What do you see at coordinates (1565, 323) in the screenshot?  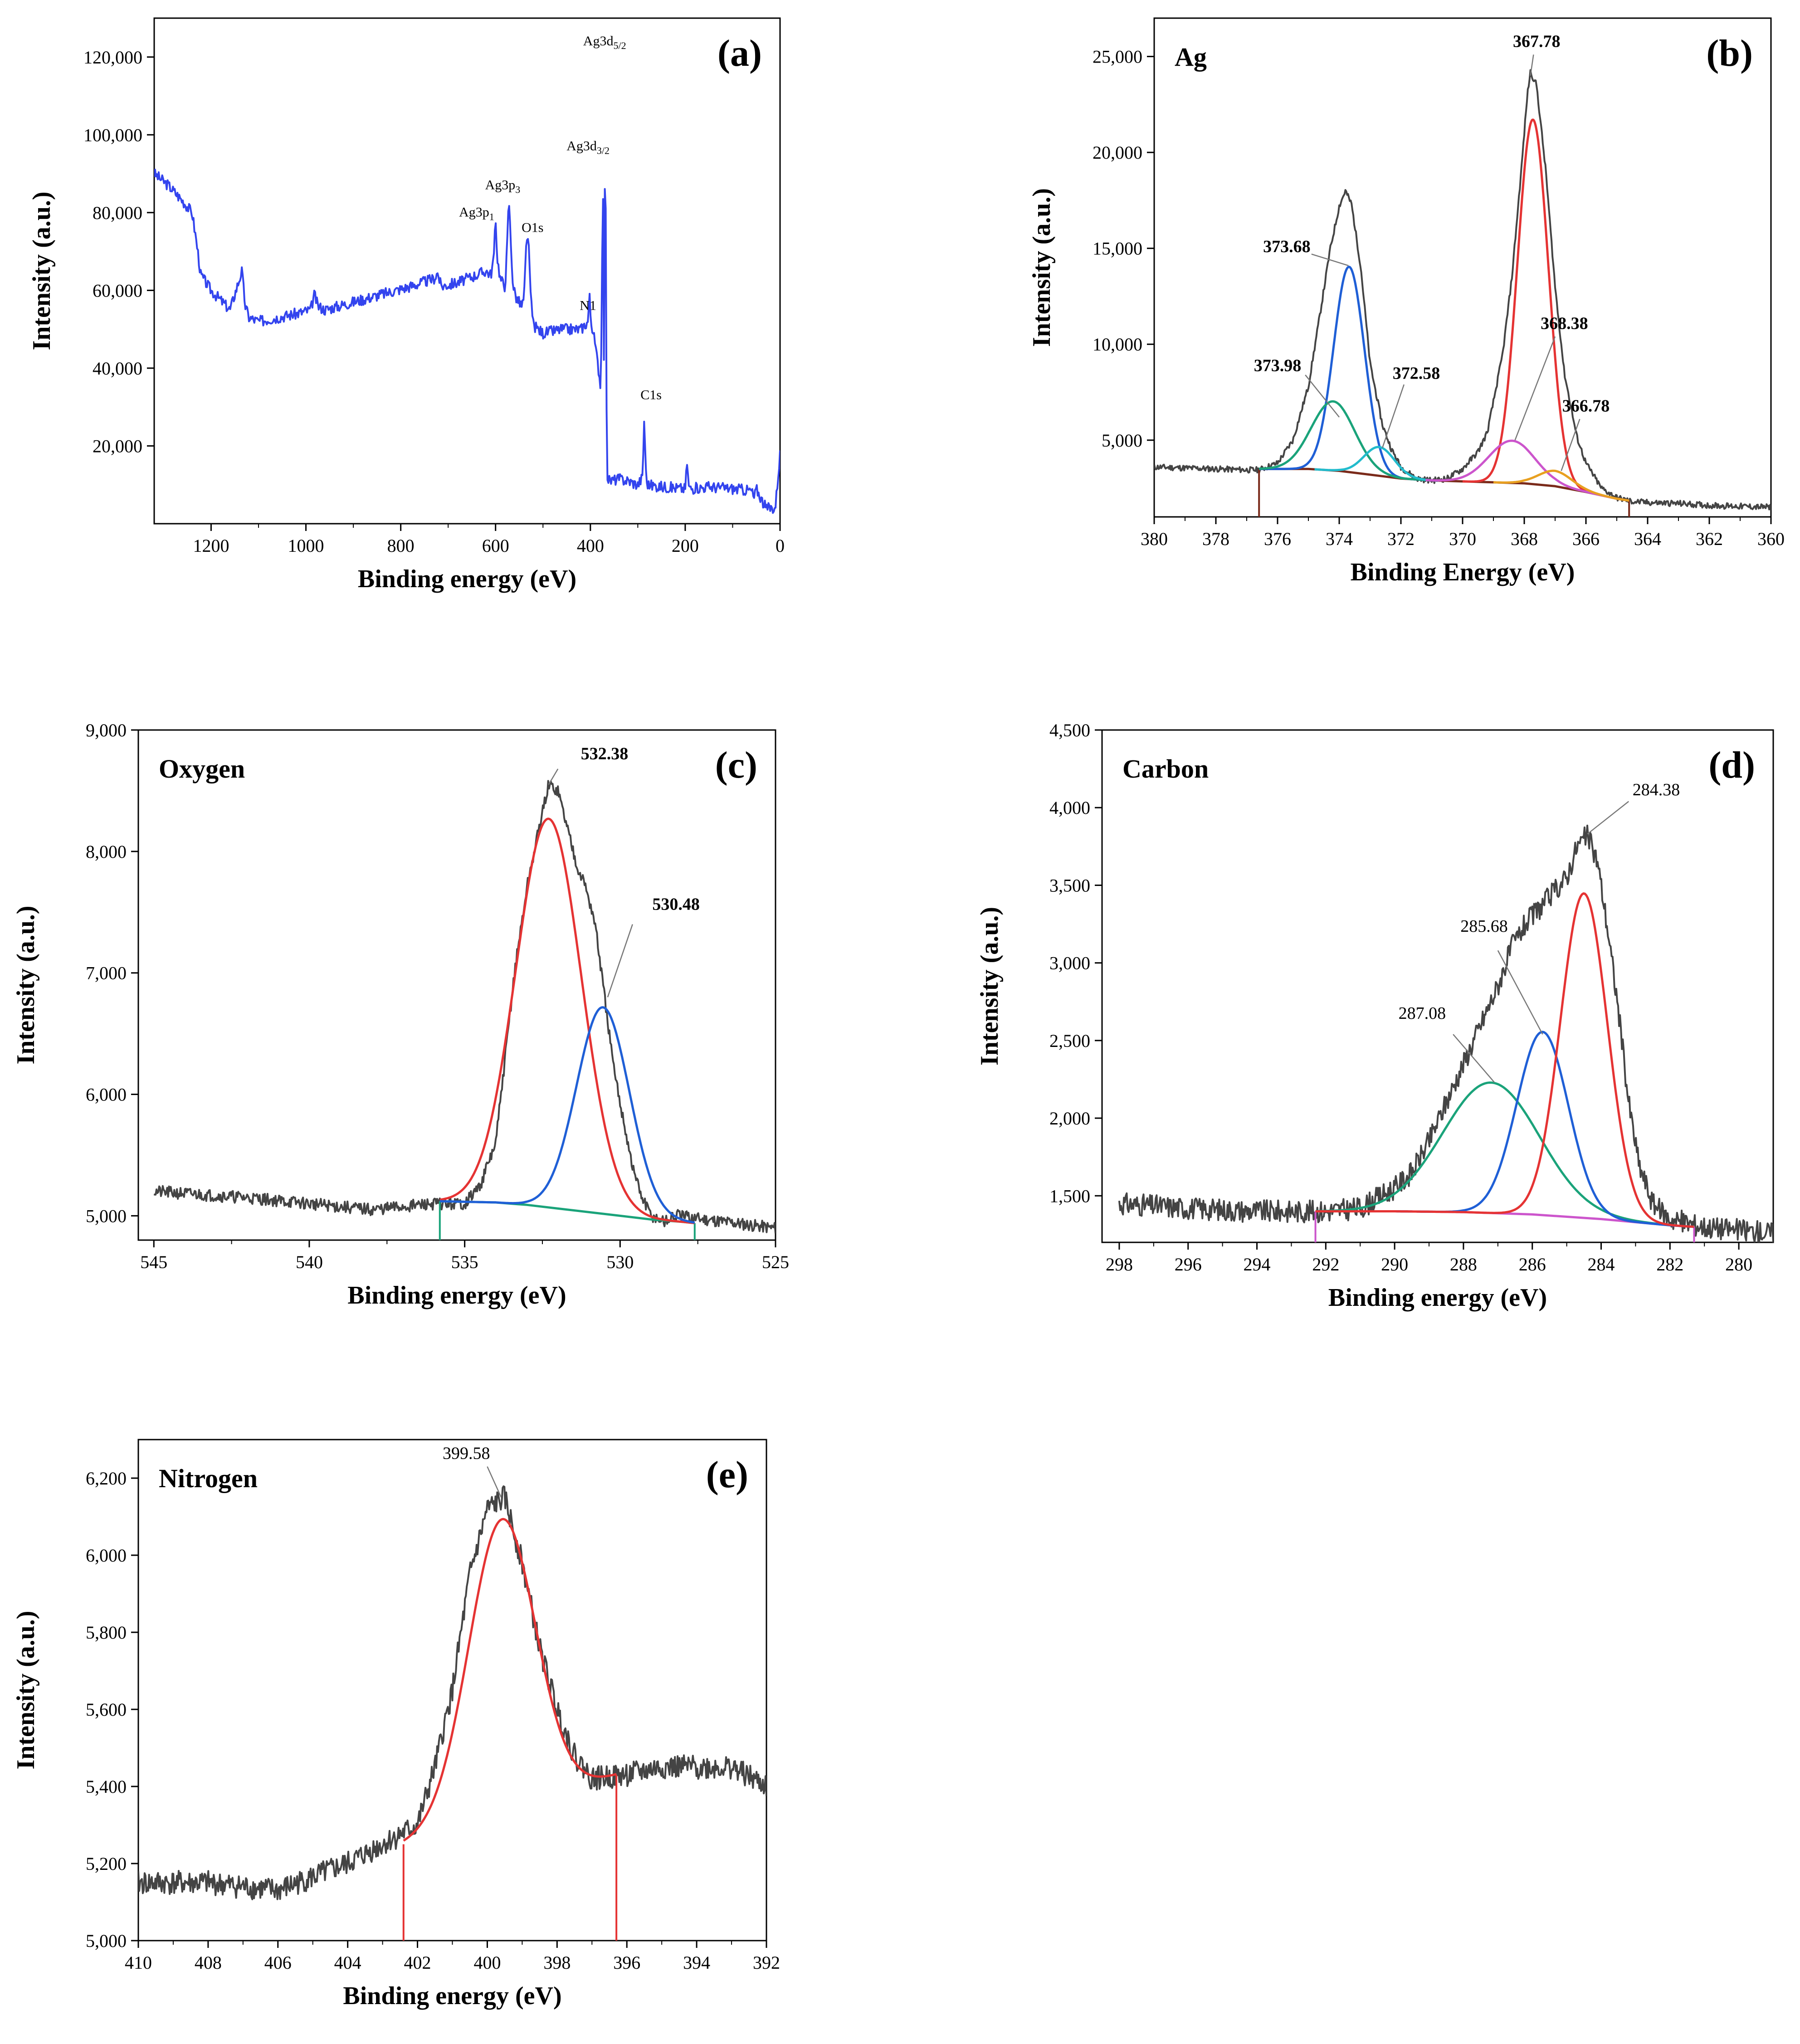 I see `annotation: 368.38` at bounding box center [1565, 323].